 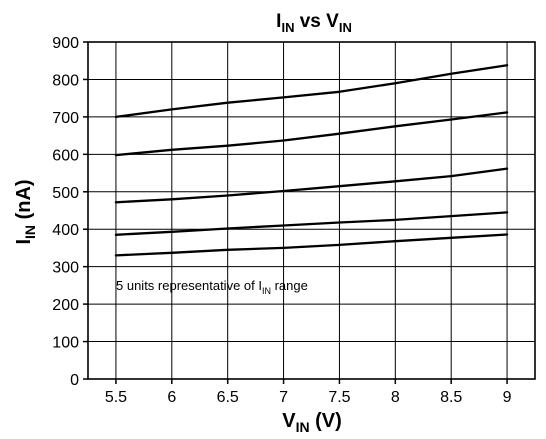 I want to click on y-tick-label: 200, so click(x=65, y=305).